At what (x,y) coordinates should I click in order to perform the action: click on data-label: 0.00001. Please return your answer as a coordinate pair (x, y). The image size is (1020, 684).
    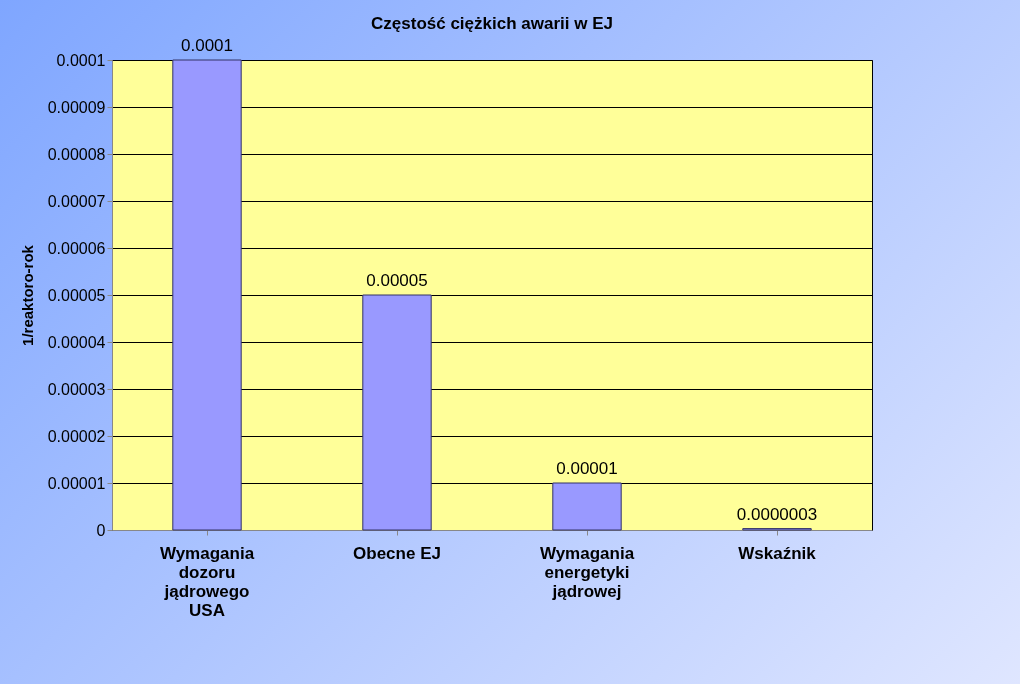
    Looking at the image, I should click on (587, 468).